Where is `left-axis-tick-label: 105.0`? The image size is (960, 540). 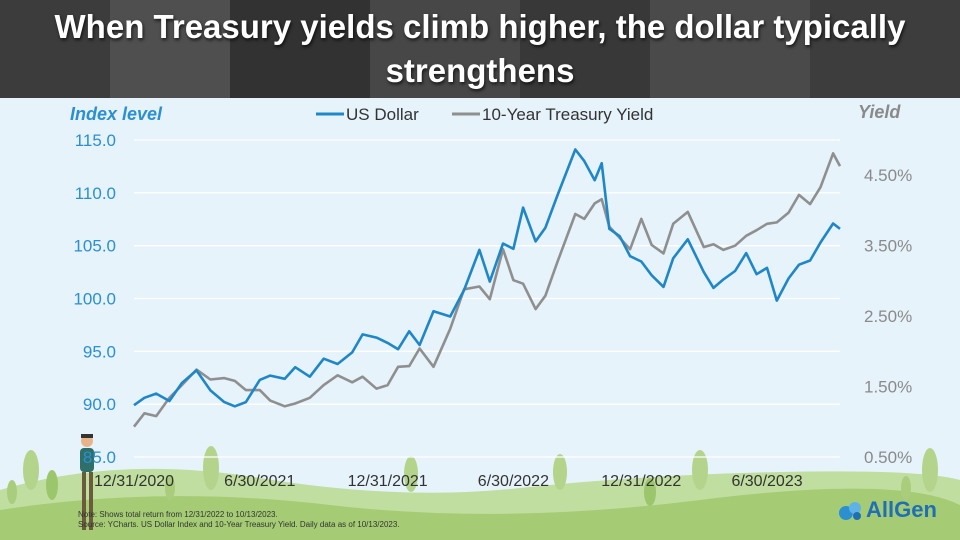 left-axis-tick-label: 105.0 is located at coordinates (94, 246).